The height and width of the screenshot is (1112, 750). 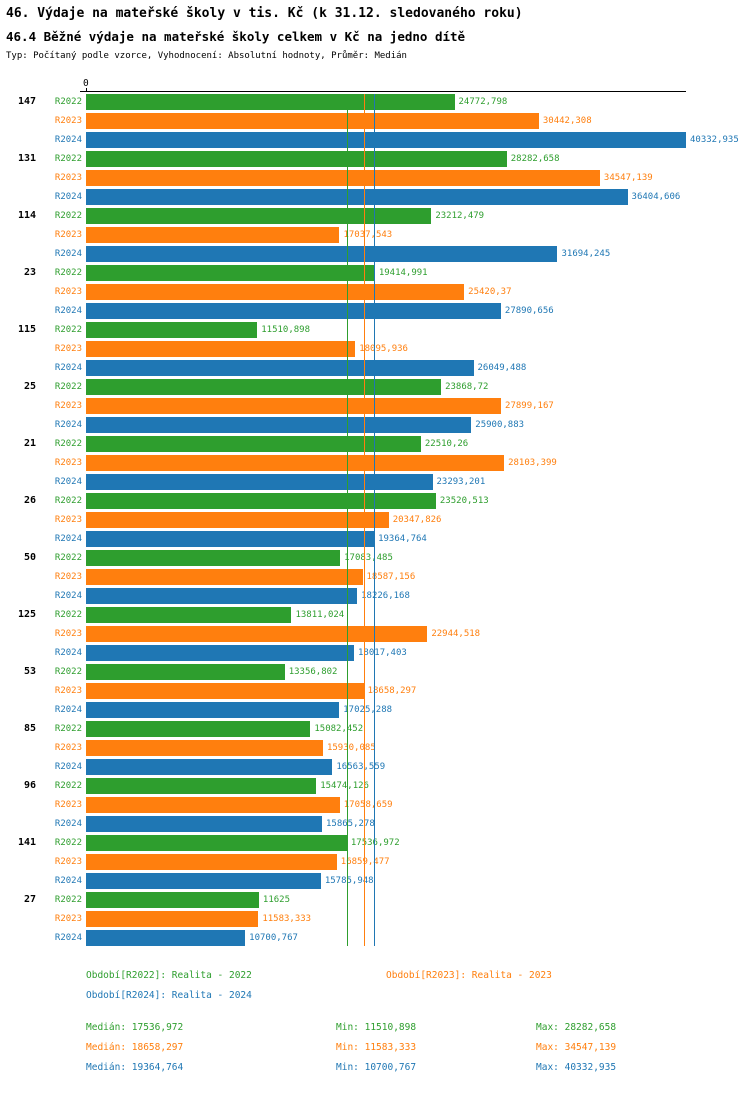 I want to click on stat-max-r2022: Max: 28282,658, so click(x=576, y=1027).